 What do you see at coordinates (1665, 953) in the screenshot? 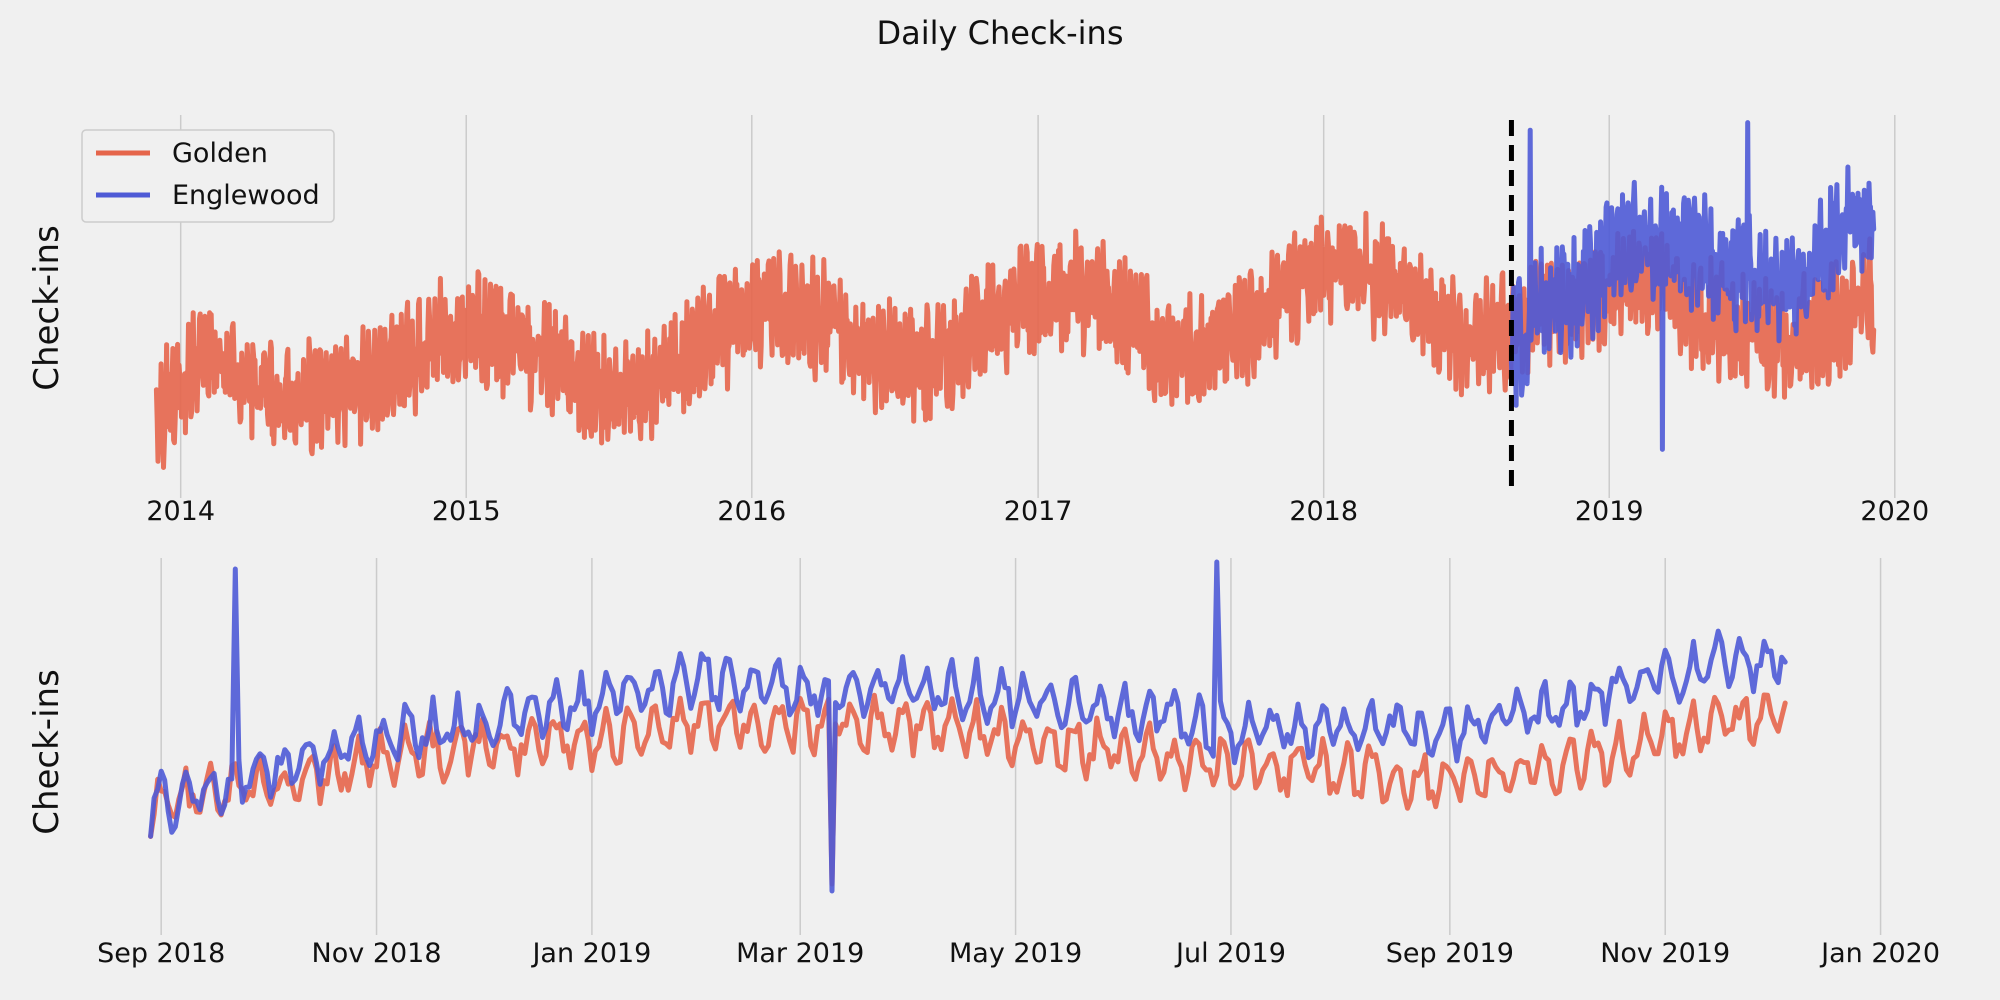
I see `x-tick-label-nov-2019: Nov 2019` at bounding box center [1665, 953].